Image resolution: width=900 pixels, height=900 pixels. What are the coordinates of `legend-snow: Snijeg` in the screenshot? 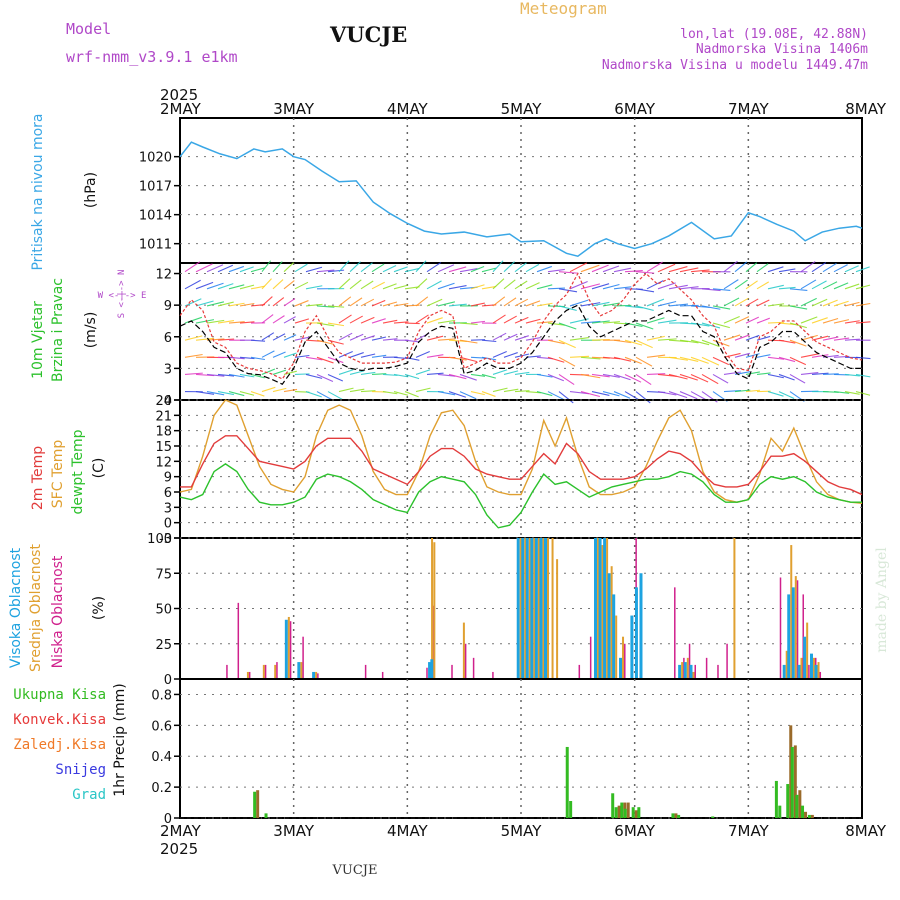 It's located at (80, 770).